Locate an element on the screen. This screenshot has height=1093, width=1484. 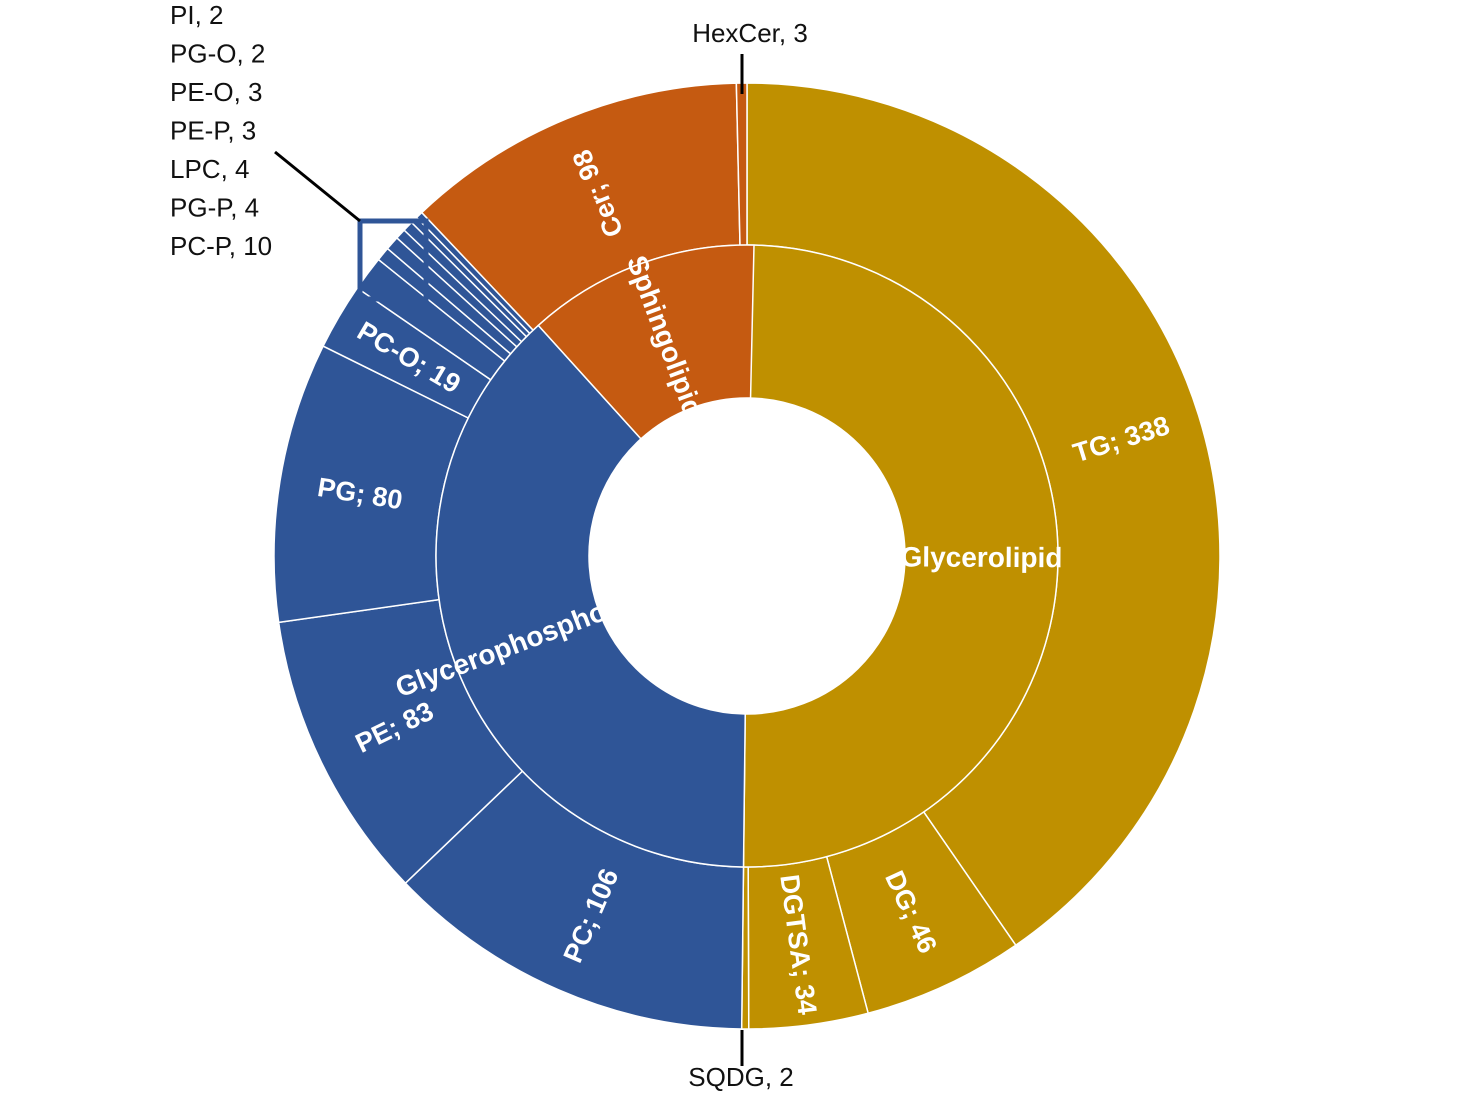
callout-label-pe-o: PE-O, 3 is located at coordinates (216, 92).